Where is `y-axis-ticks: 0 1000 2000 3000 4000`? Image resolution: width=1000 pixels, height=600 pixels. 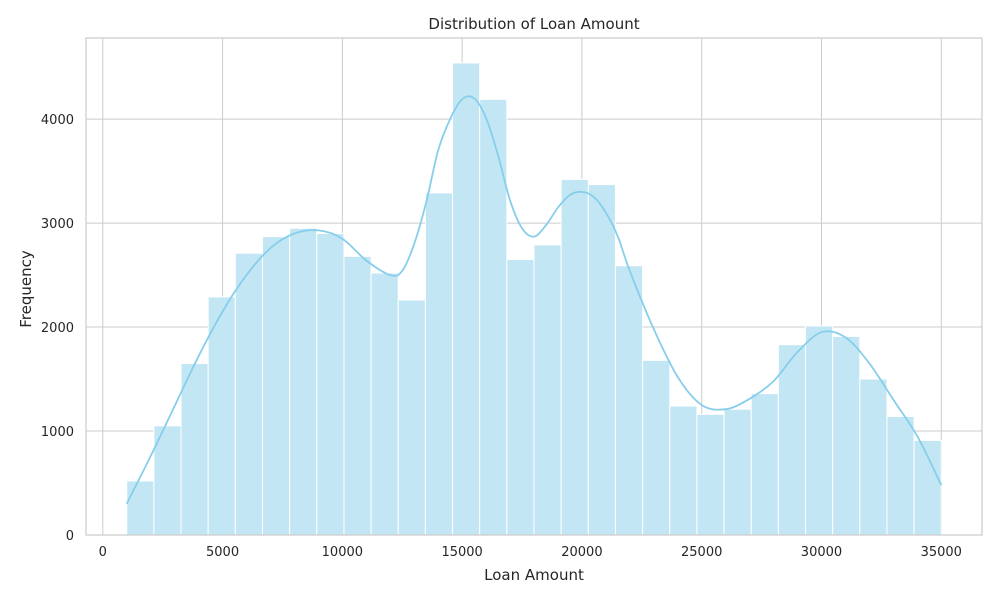
y-axis-ticks: 0 1000 2000 3000 4000 is located at coordinates (57, 328).